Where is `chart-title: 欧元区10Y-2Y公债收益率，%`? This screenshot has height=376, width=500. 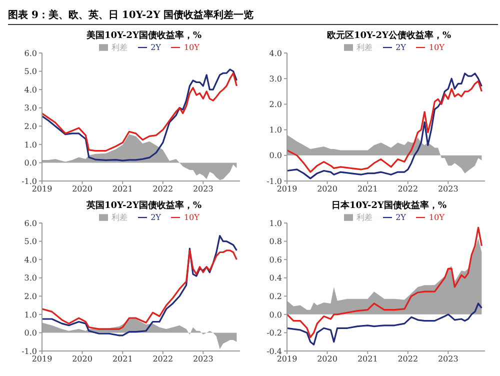 chart-title: 欧元区10Y-2Y公债收益率，% is located at coordinates (389, 35).